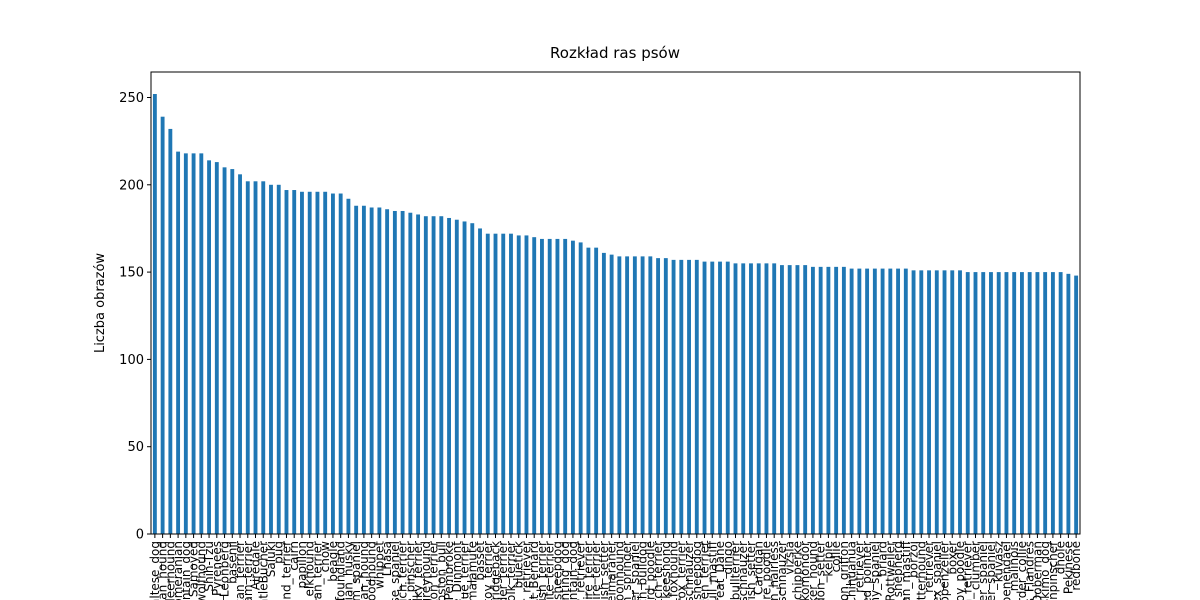  What do you see at coordinates (581, 570) in the screenshot?
I see `x-tick-label: Chesapeake_Bay_retriever` at bounding box center [581, 570].